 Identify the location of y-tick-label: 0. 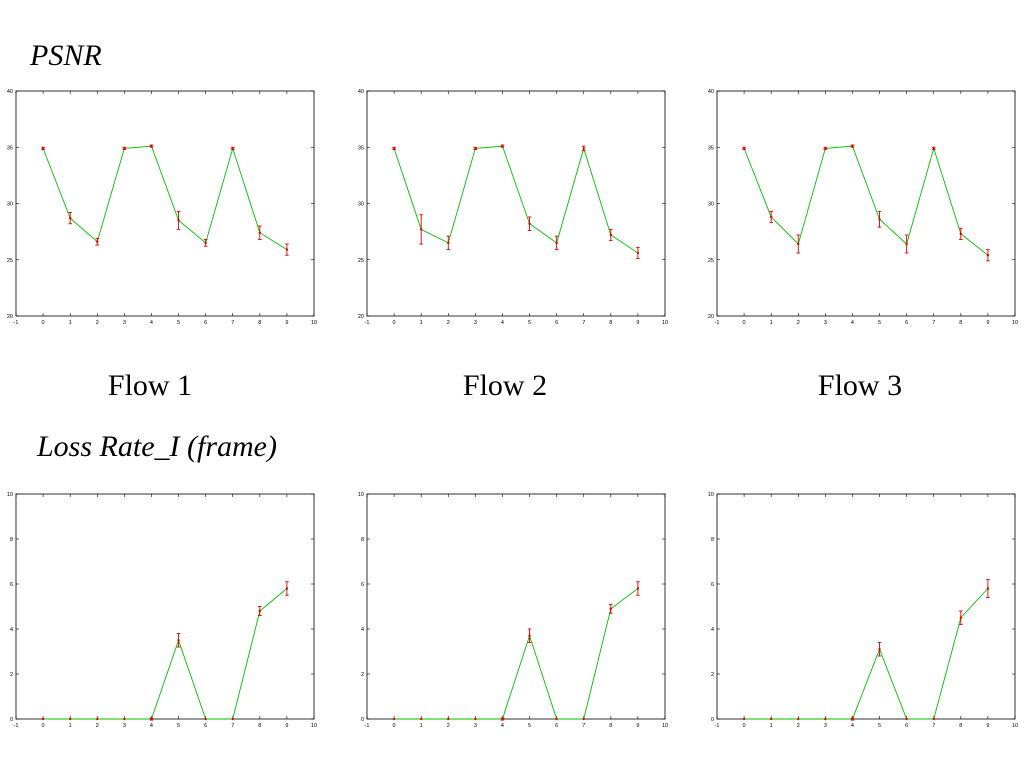
(362, 720).